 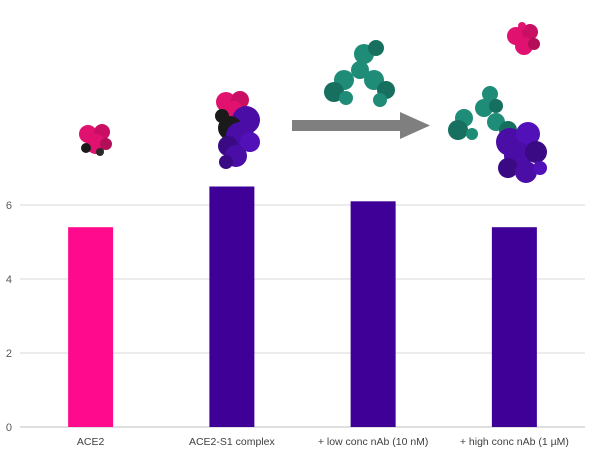 What do you see at coordinates (232, 442) in the screenshot?
I see `x-category-label: ACE2-S1 complex` at bounding box center [232, 442].